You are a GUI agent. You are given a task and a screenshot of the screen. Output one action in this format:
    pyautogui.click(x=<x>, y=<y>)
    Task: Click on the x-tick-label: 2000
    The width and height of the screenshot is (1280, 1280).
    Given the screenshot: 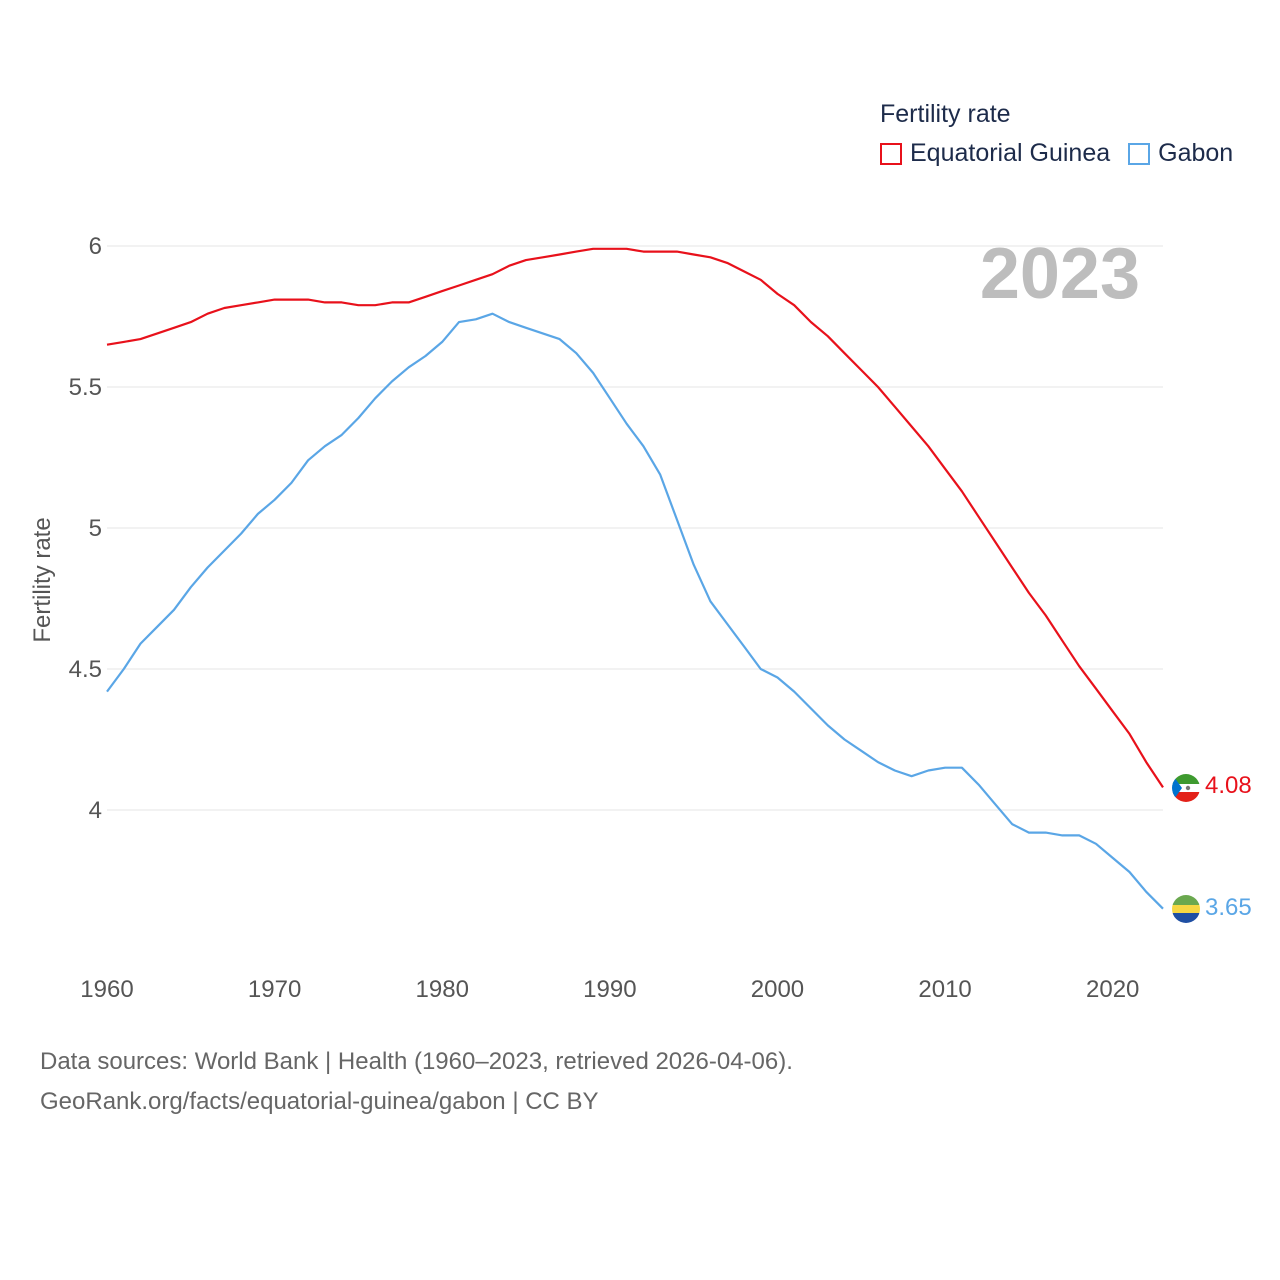 What is the action you would take?
    pyautogui.click(x=777, y=989)
    